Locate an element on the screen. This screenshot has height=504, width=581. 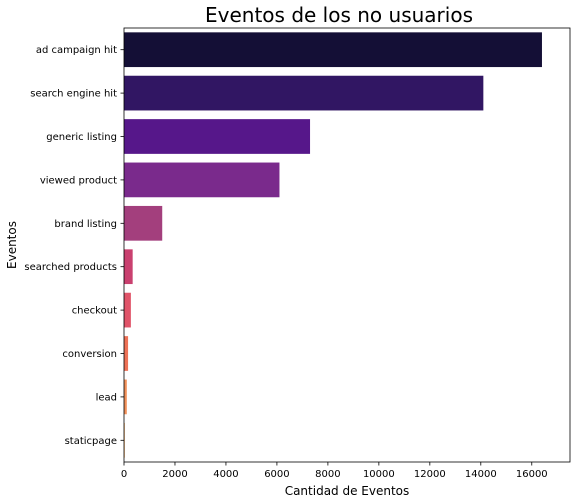
x-tick-label: 2000 is located at coordinates (174, 474).